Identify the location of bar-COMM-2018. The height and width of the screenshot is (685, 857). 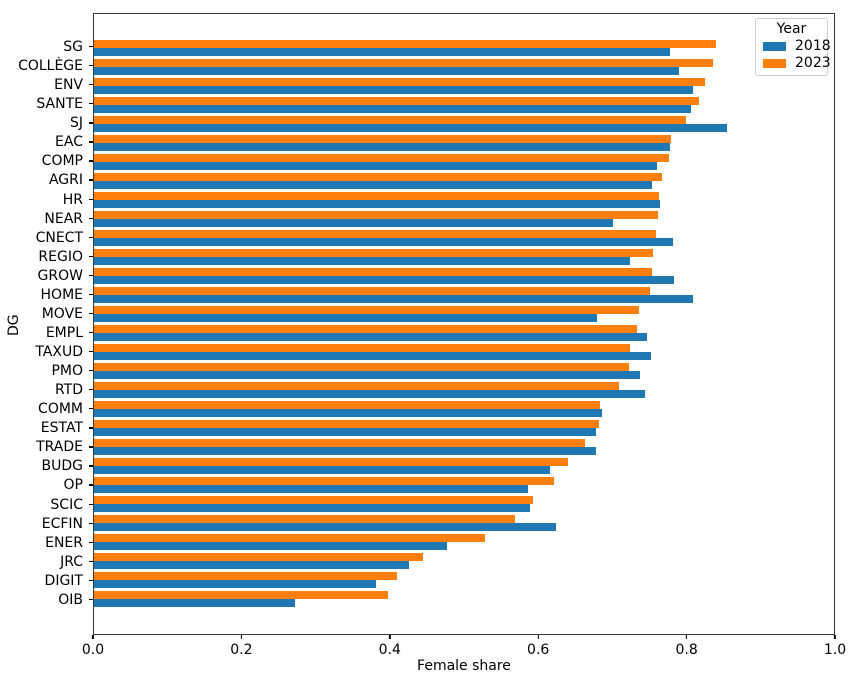
(348, 413).